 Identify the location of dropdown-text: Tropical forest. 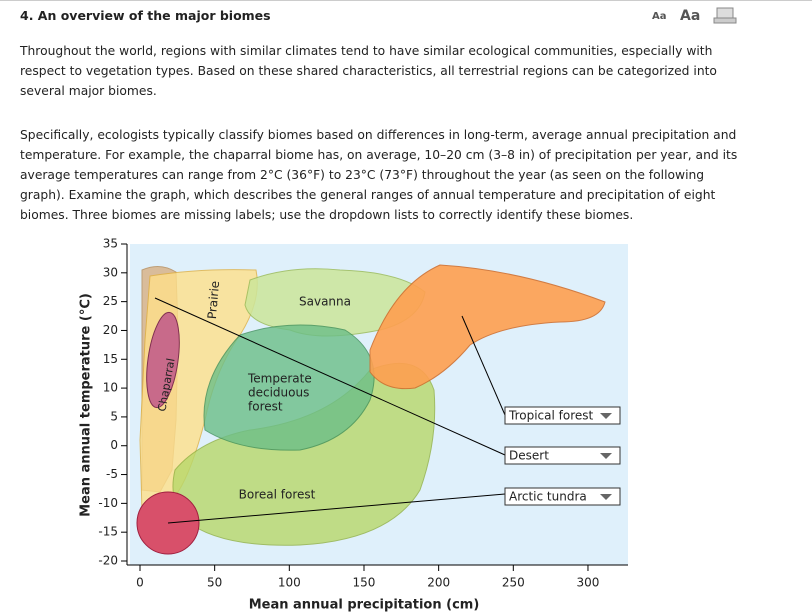
(551, 416).